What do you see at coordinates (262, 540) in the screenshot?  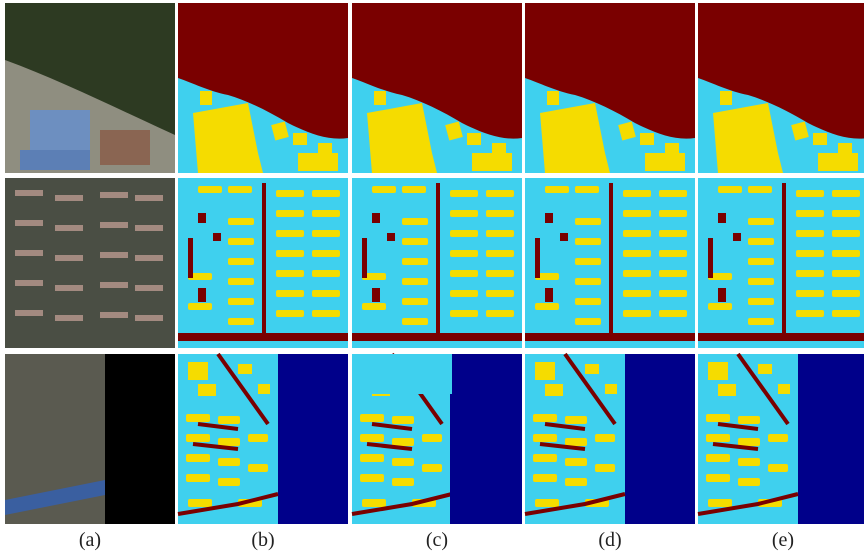 I see `caption: (b)` at bounding box center [262, 540].